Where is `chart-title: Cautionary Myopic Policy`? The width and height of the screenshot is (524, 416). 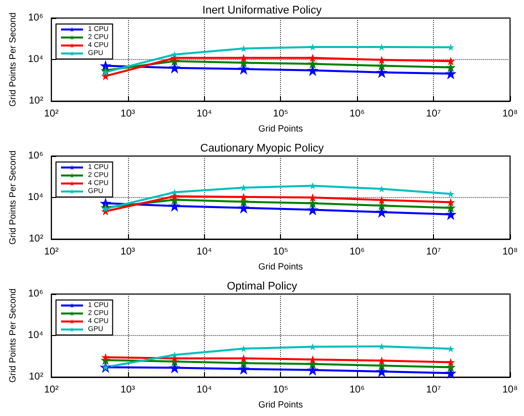
chart-title: Cautionary Myopic Policy is located at coordinates (262, 148).